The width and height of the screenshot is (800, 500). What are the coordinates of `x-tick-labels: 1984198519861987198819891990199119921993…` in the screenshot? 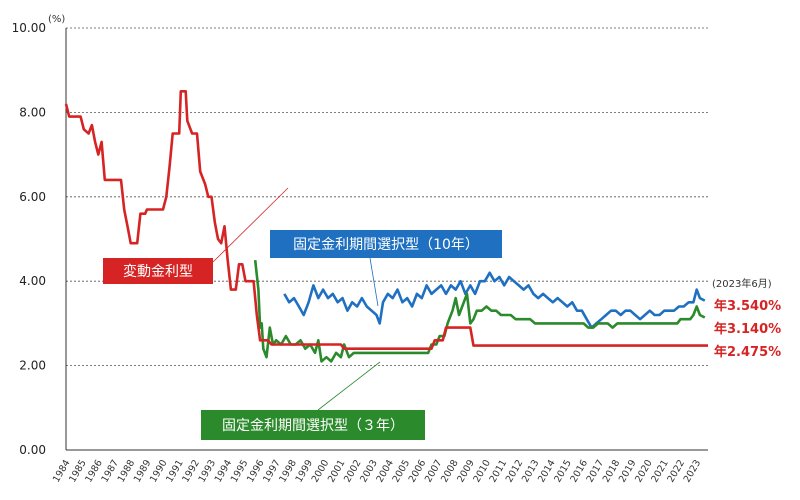 It's located at (377, 471).